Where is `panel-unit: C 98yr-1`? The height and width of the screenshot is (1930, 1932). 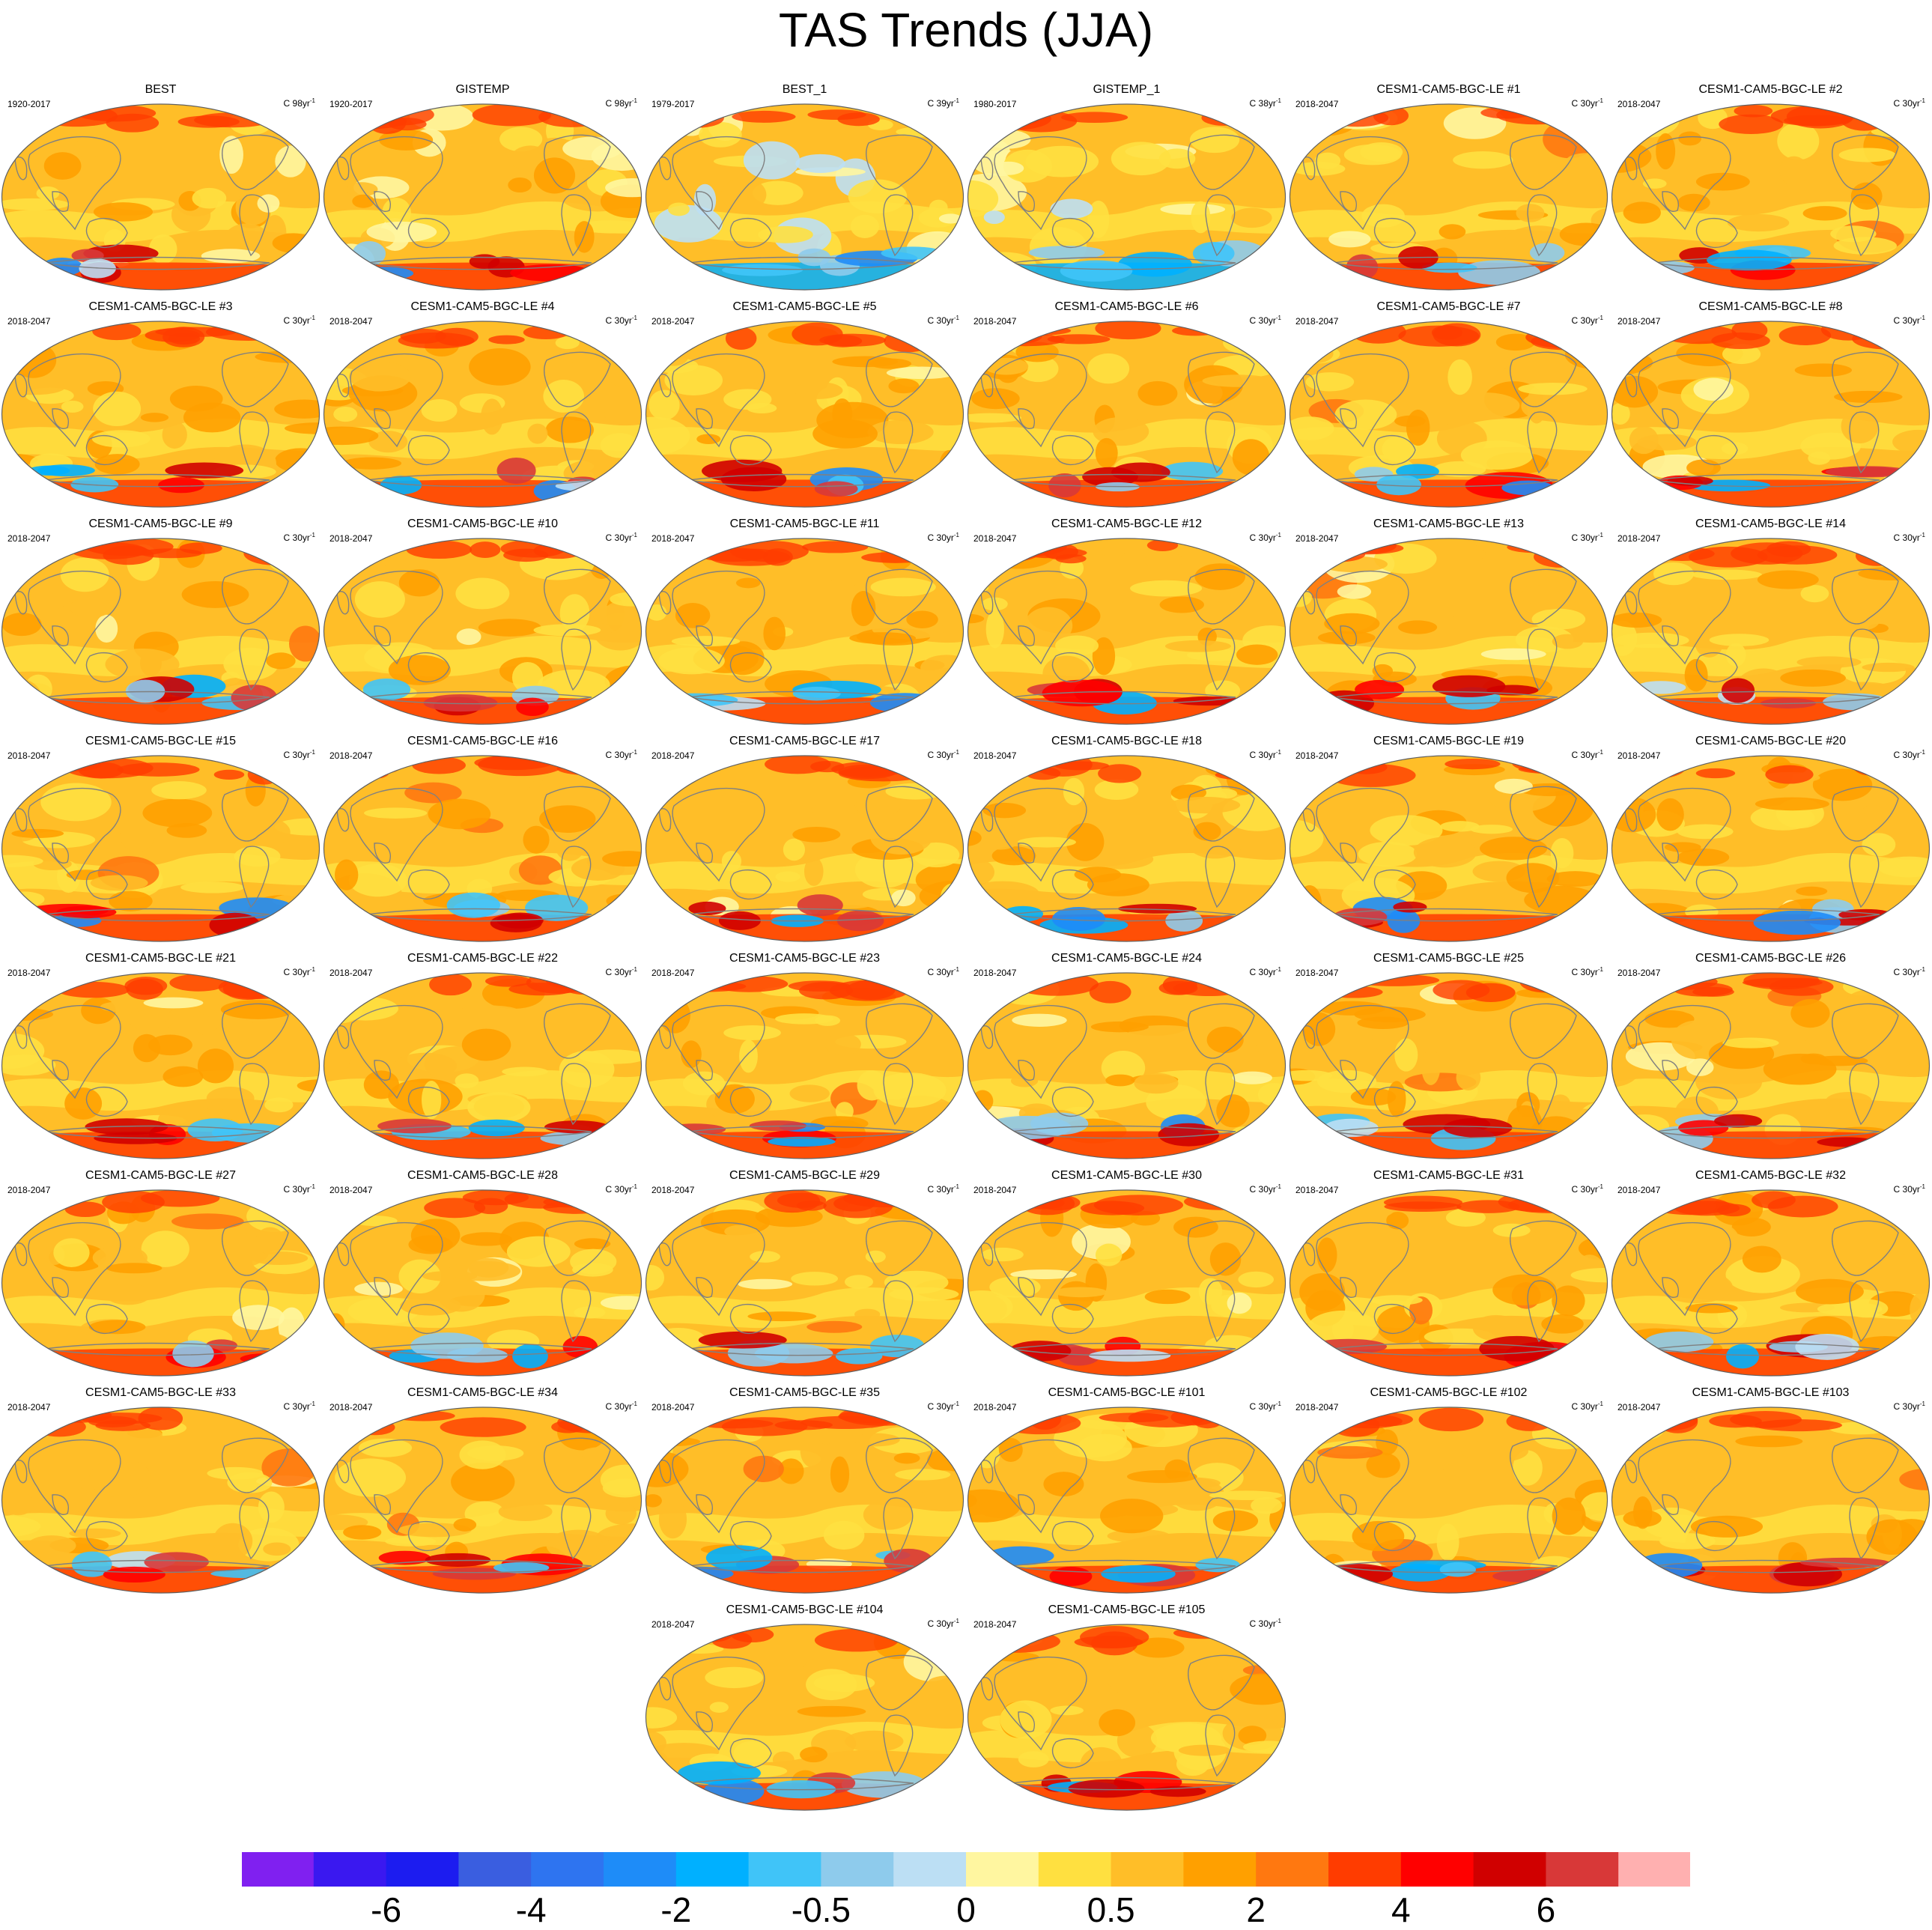 panel-unit: C 98yr-1 is located at coordinates (621, 102).